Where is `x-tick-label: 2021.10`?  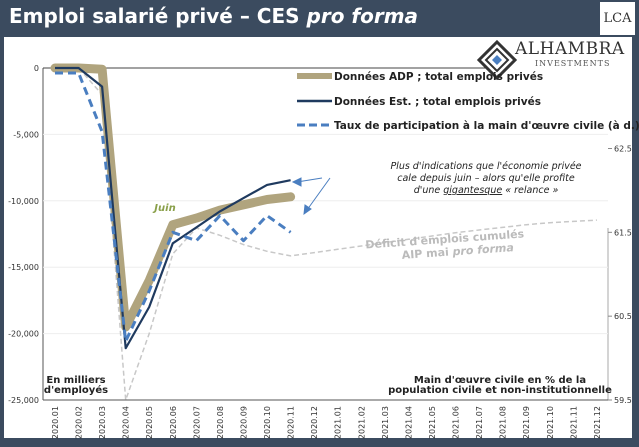 x-tick-label: 2021.10 is located at coordinates (550, 422).